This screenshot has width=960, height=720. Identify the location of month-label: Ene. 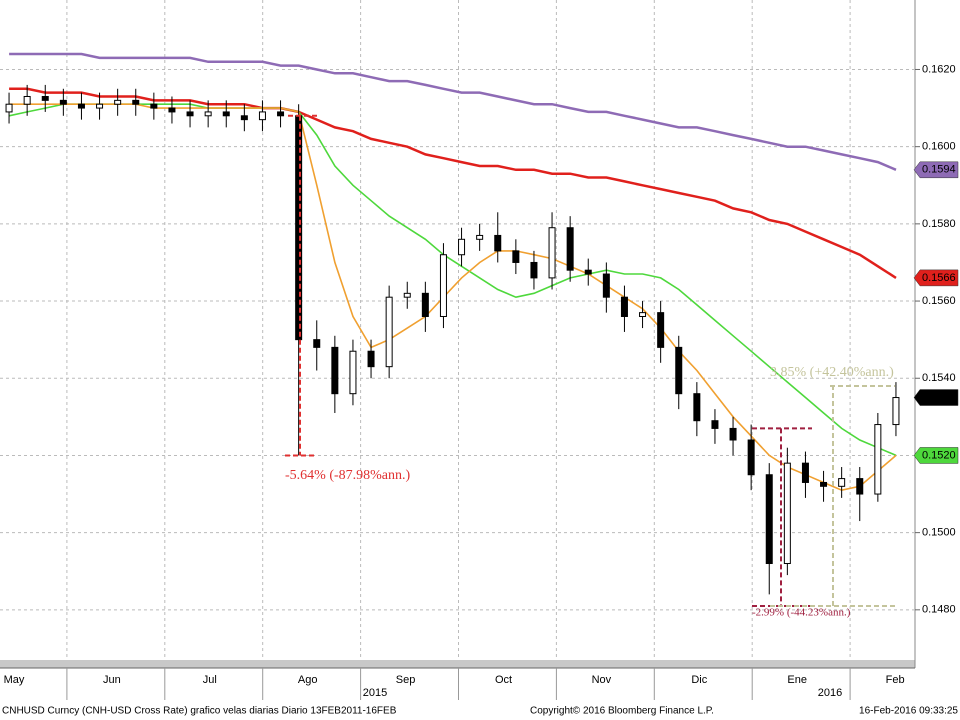
(797, 680).